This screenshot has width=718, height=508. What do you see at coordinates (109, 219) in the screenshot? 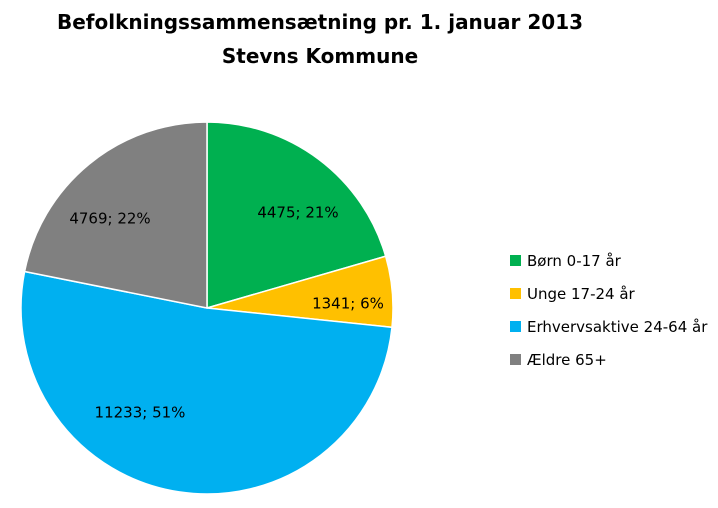
I see `data-label-aeldre: 4769; 22%` at bounding box center [109, 219].